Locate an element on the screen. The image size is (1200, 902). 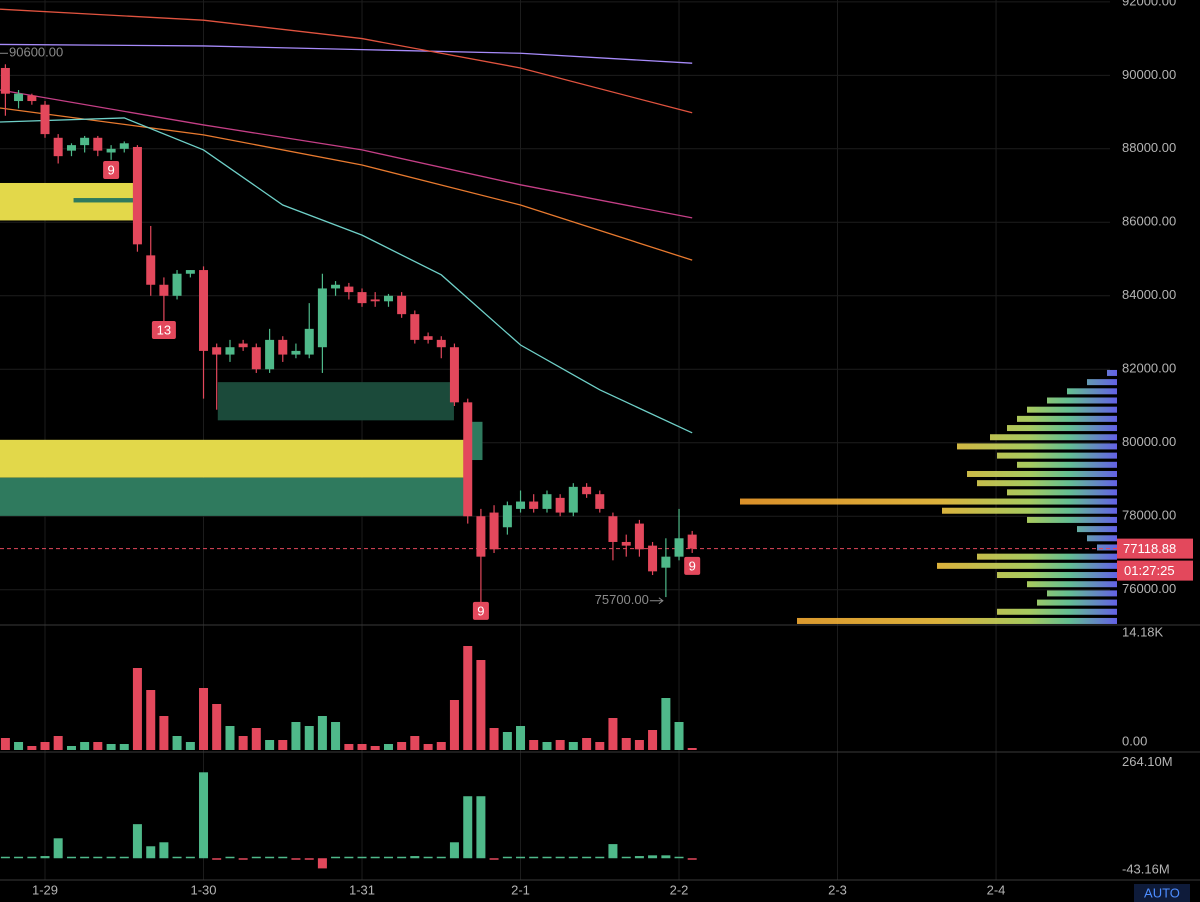
auto-label: AUTO is located at coordinates (1162, 892).